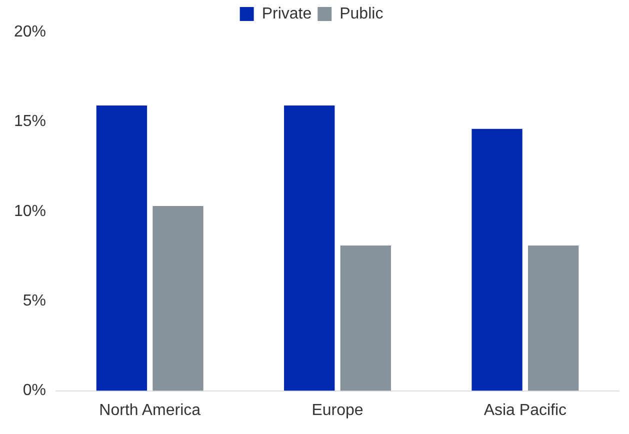 The height and width of the screenshot is (434, 629). Describe the element at coordinates (30, 121) in the screenshot. I see `y-tick-label: 15%` at that location.